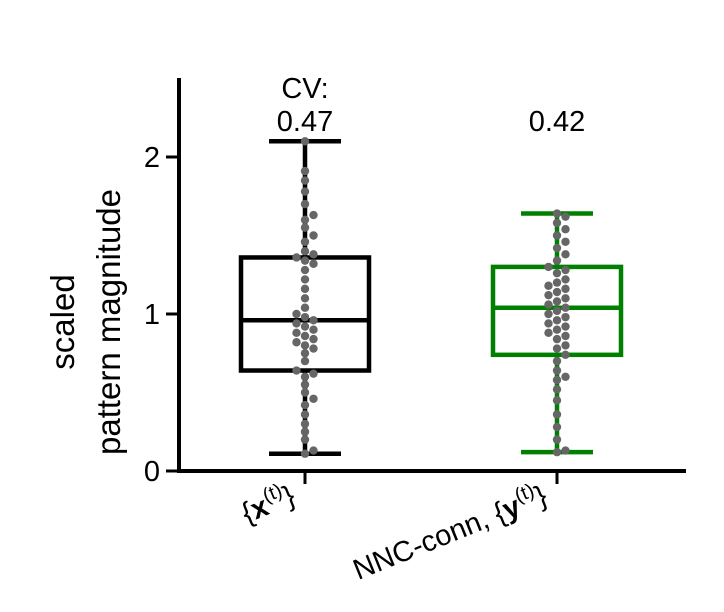 The image size is (724, 612). I want to click on y-tick-label: 0, so click(152, 472).